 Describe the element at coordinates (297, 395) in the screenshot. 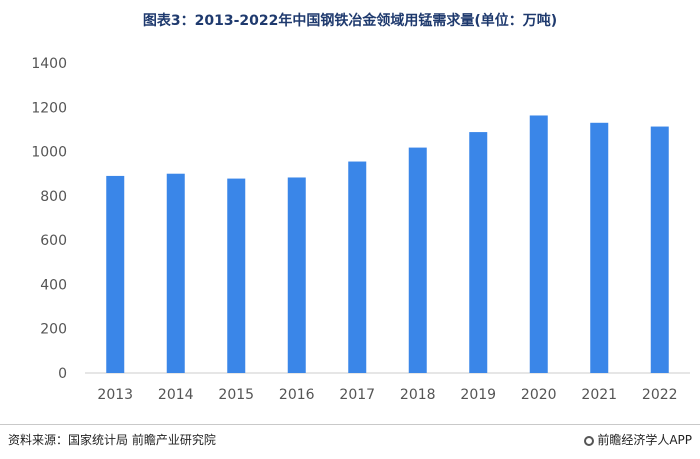

I see `x-tick-label: 2016` at that location.